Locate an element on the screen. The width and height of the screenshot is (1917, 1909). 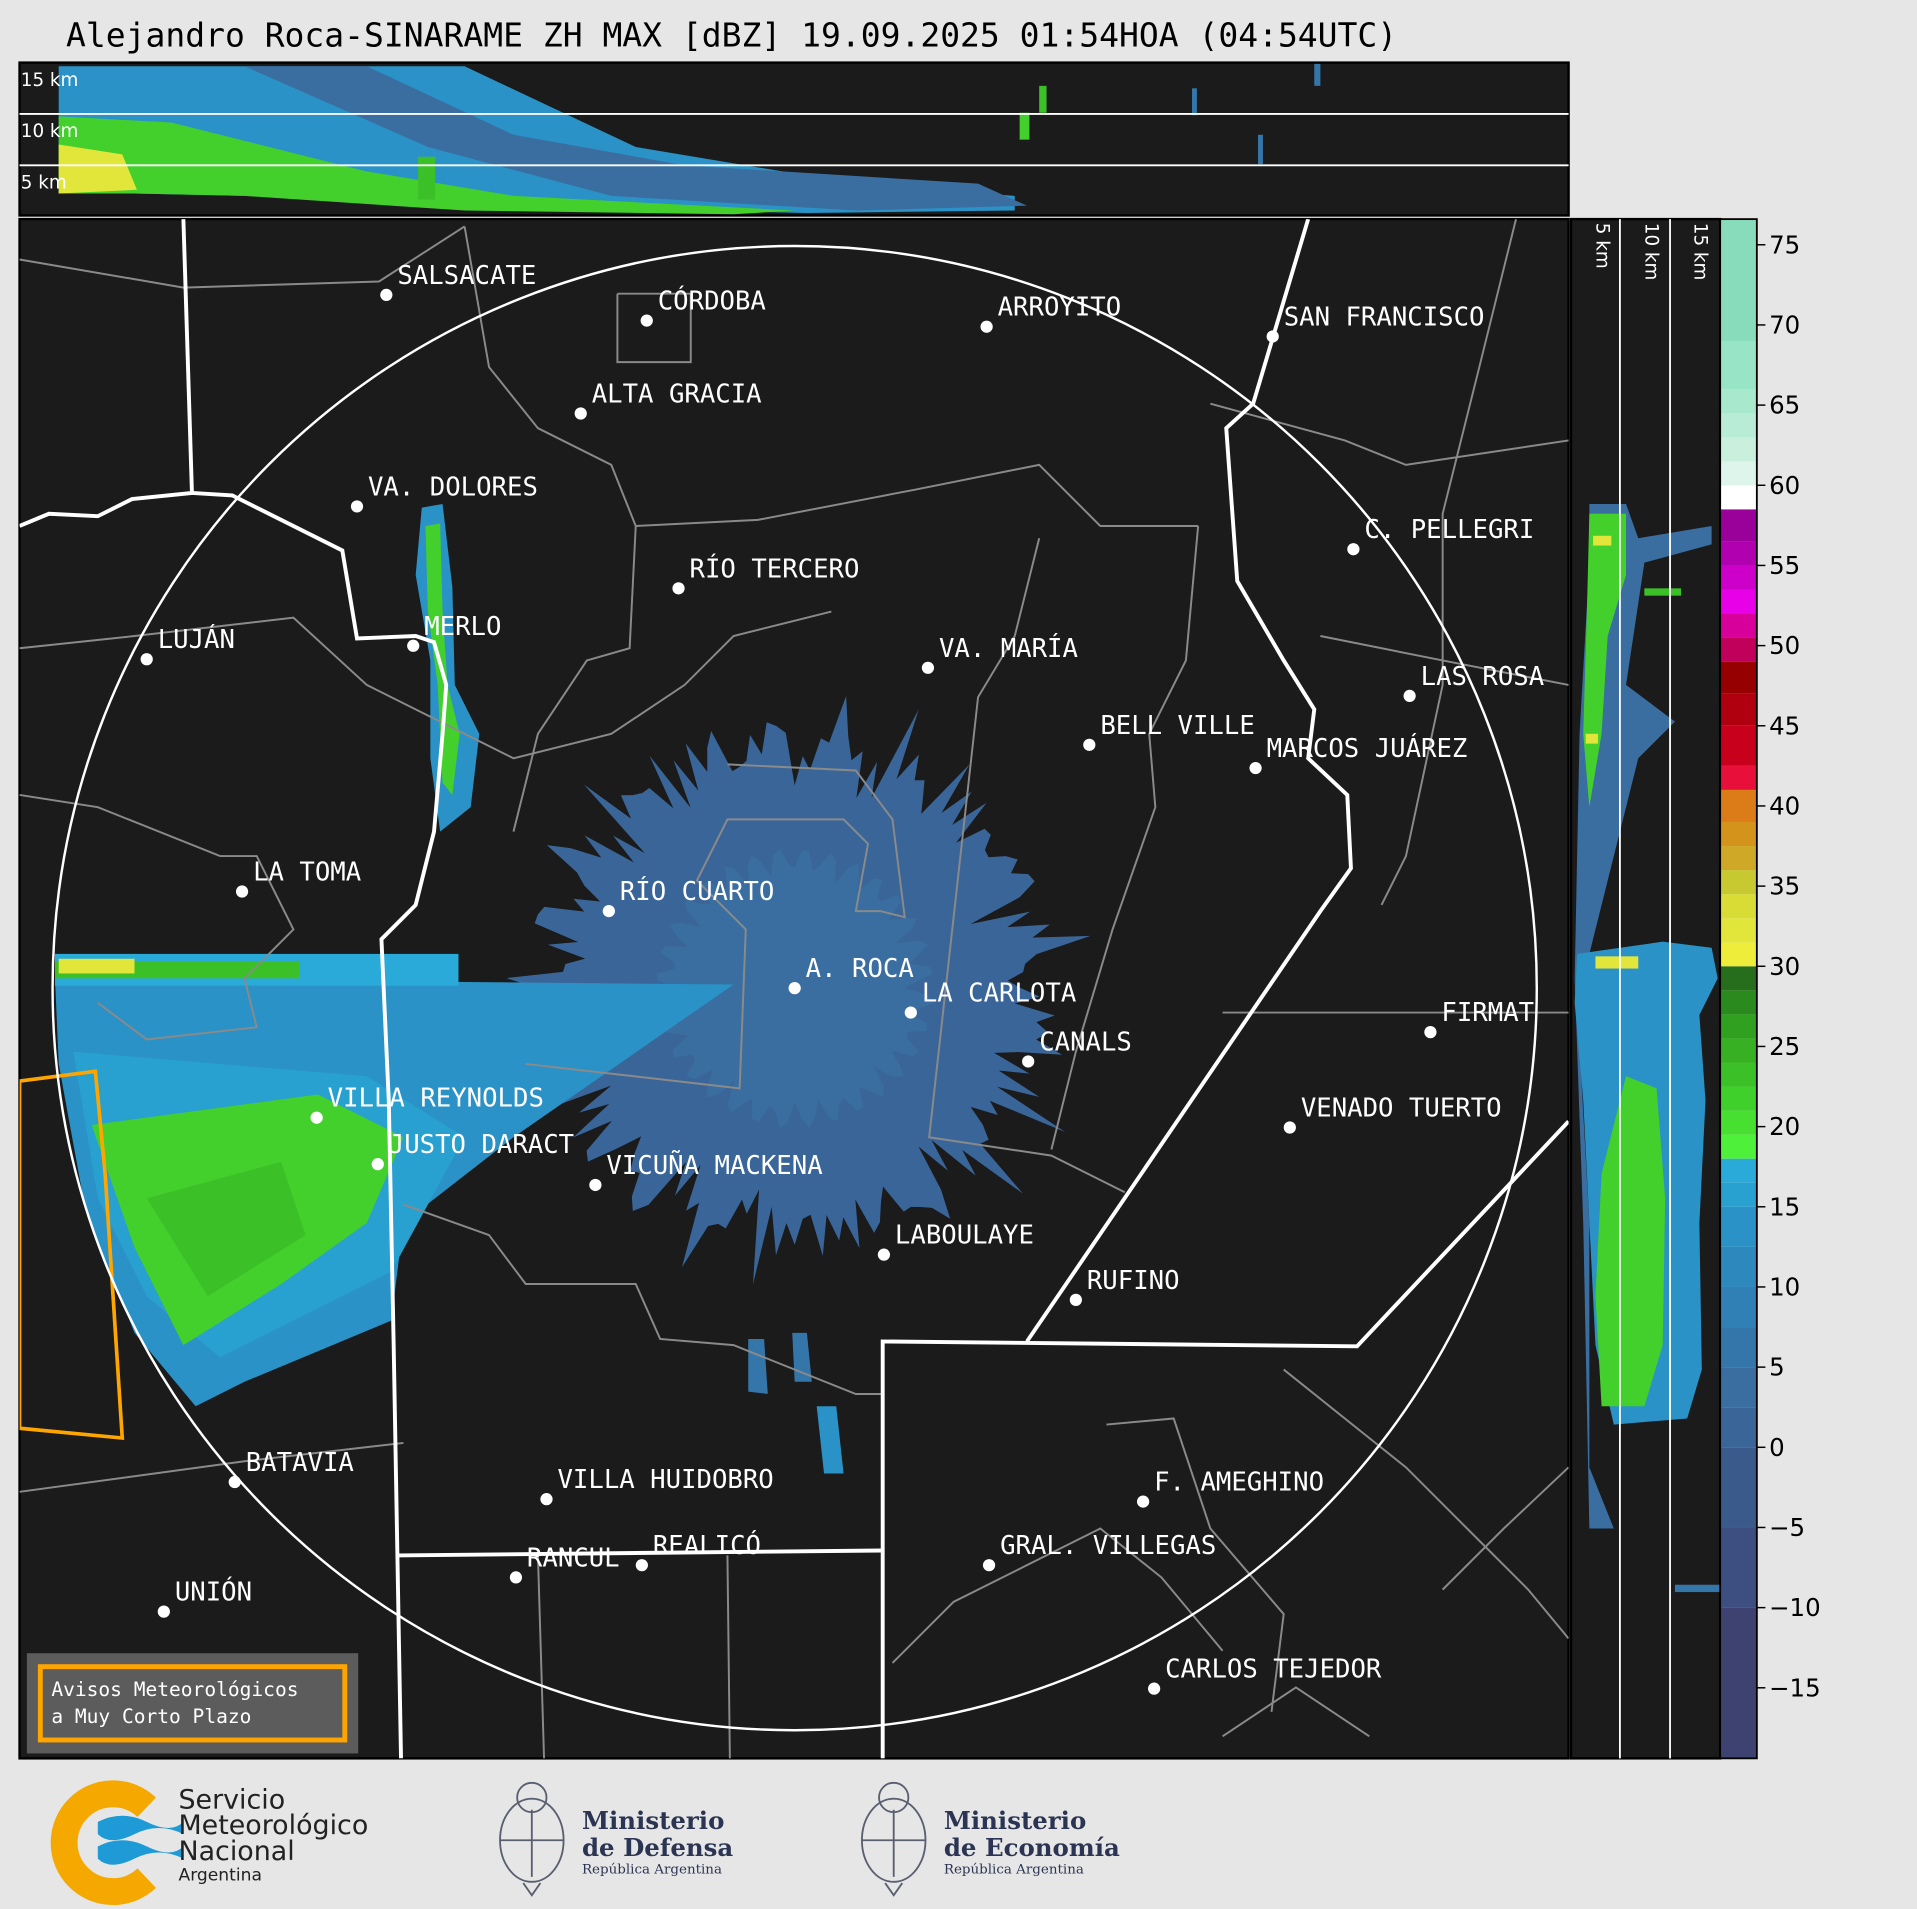
height-label-10km: 10 km is located at coordinates (50, 131).